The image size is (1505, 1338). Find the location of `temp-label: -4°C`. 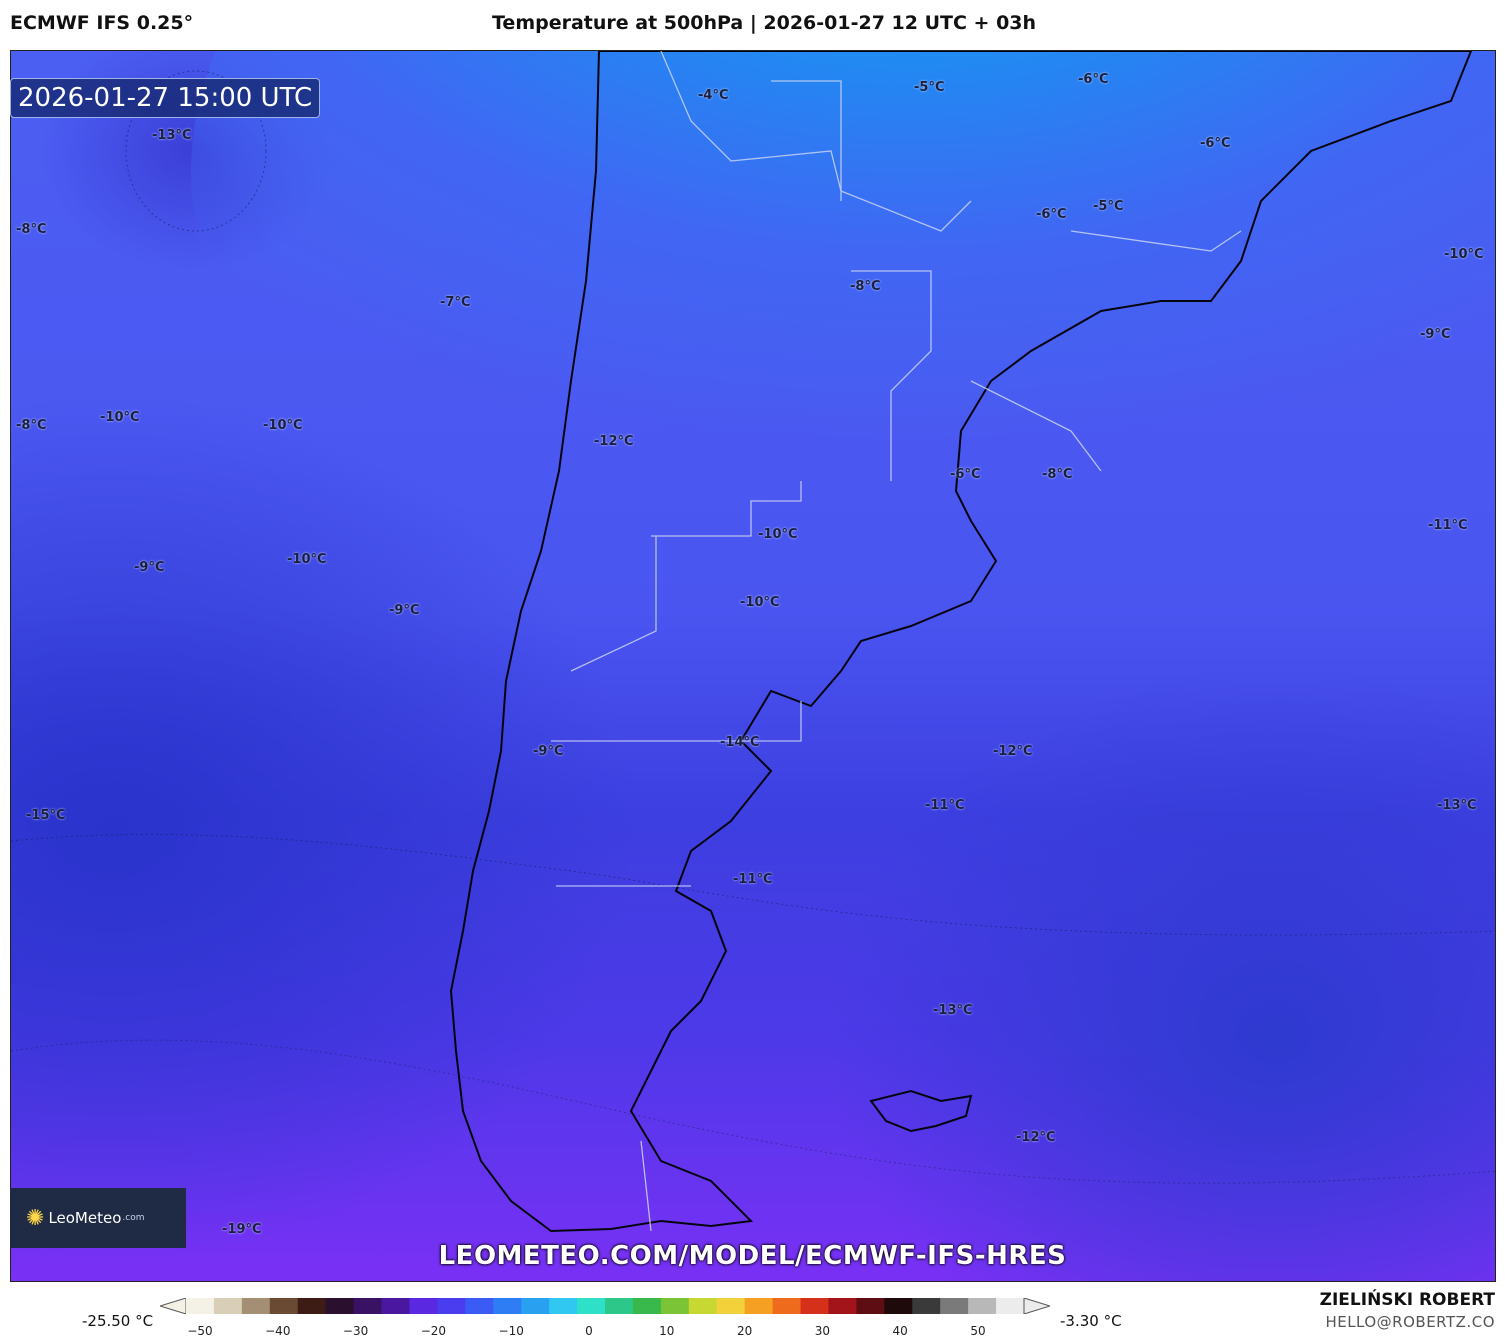

temp-label: -4°C is located at coordinates (713, 95).